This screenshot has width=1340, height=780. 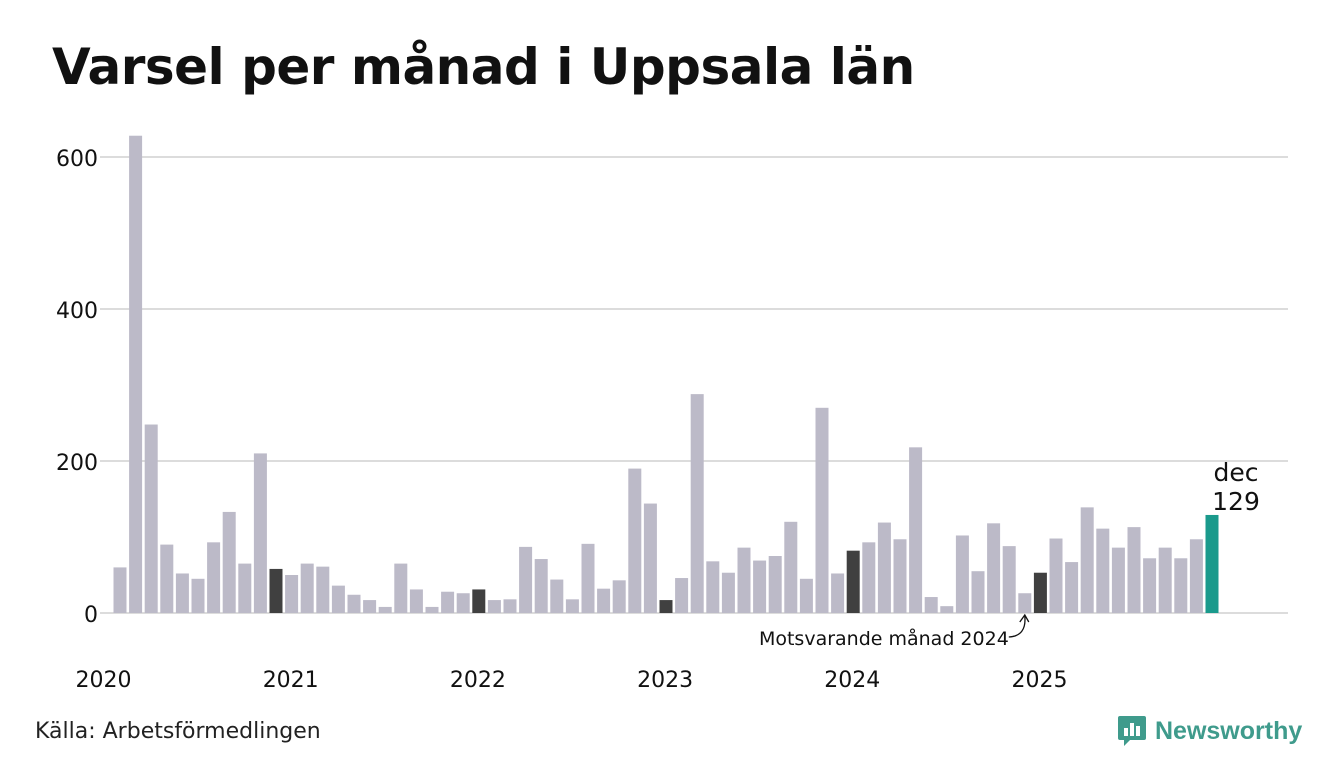 I want to click on brand-name: Newsworthy, so click(x=1229, y=730).